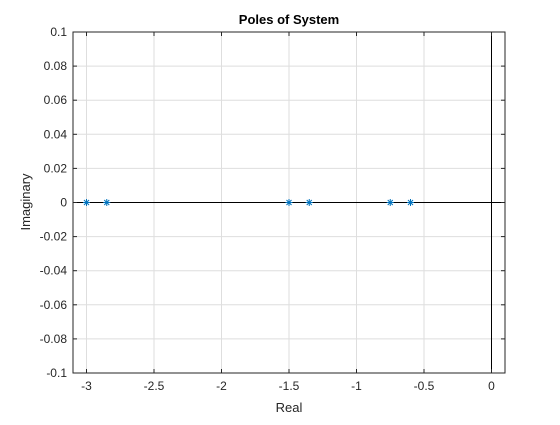 The height and width of the screenshot is (425, 560). Describe the element at coordinates (56, 134) in the screenshot. I see `y-tick-label: 0.04` at that location.